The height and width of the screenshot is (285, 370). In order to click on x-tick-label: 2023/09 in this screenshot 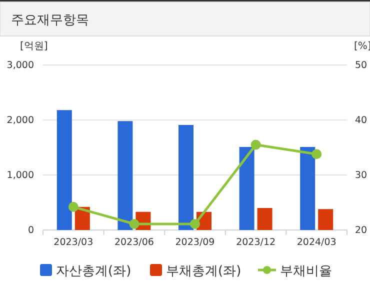, I will do `click(195, 242)`.